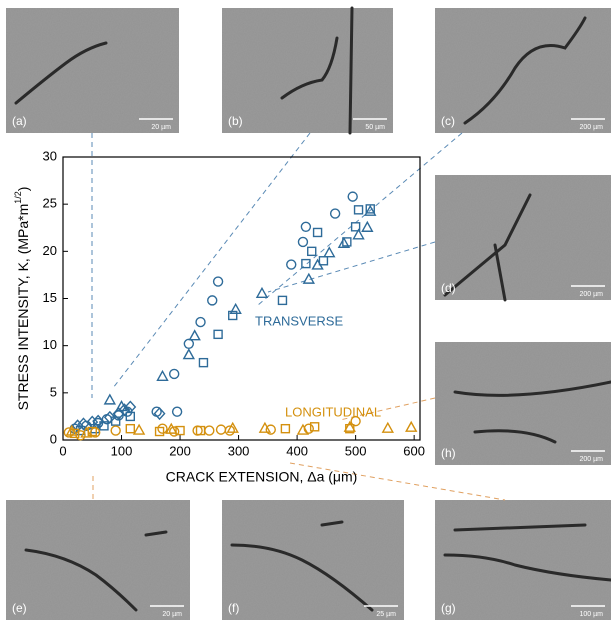 Image resolution: width=611 pixels, height=621 pixels. What do you see at coordinates (50, 155) in the screenshot?
I see `y-tick-label: 30` at bounding box center [50, 155].